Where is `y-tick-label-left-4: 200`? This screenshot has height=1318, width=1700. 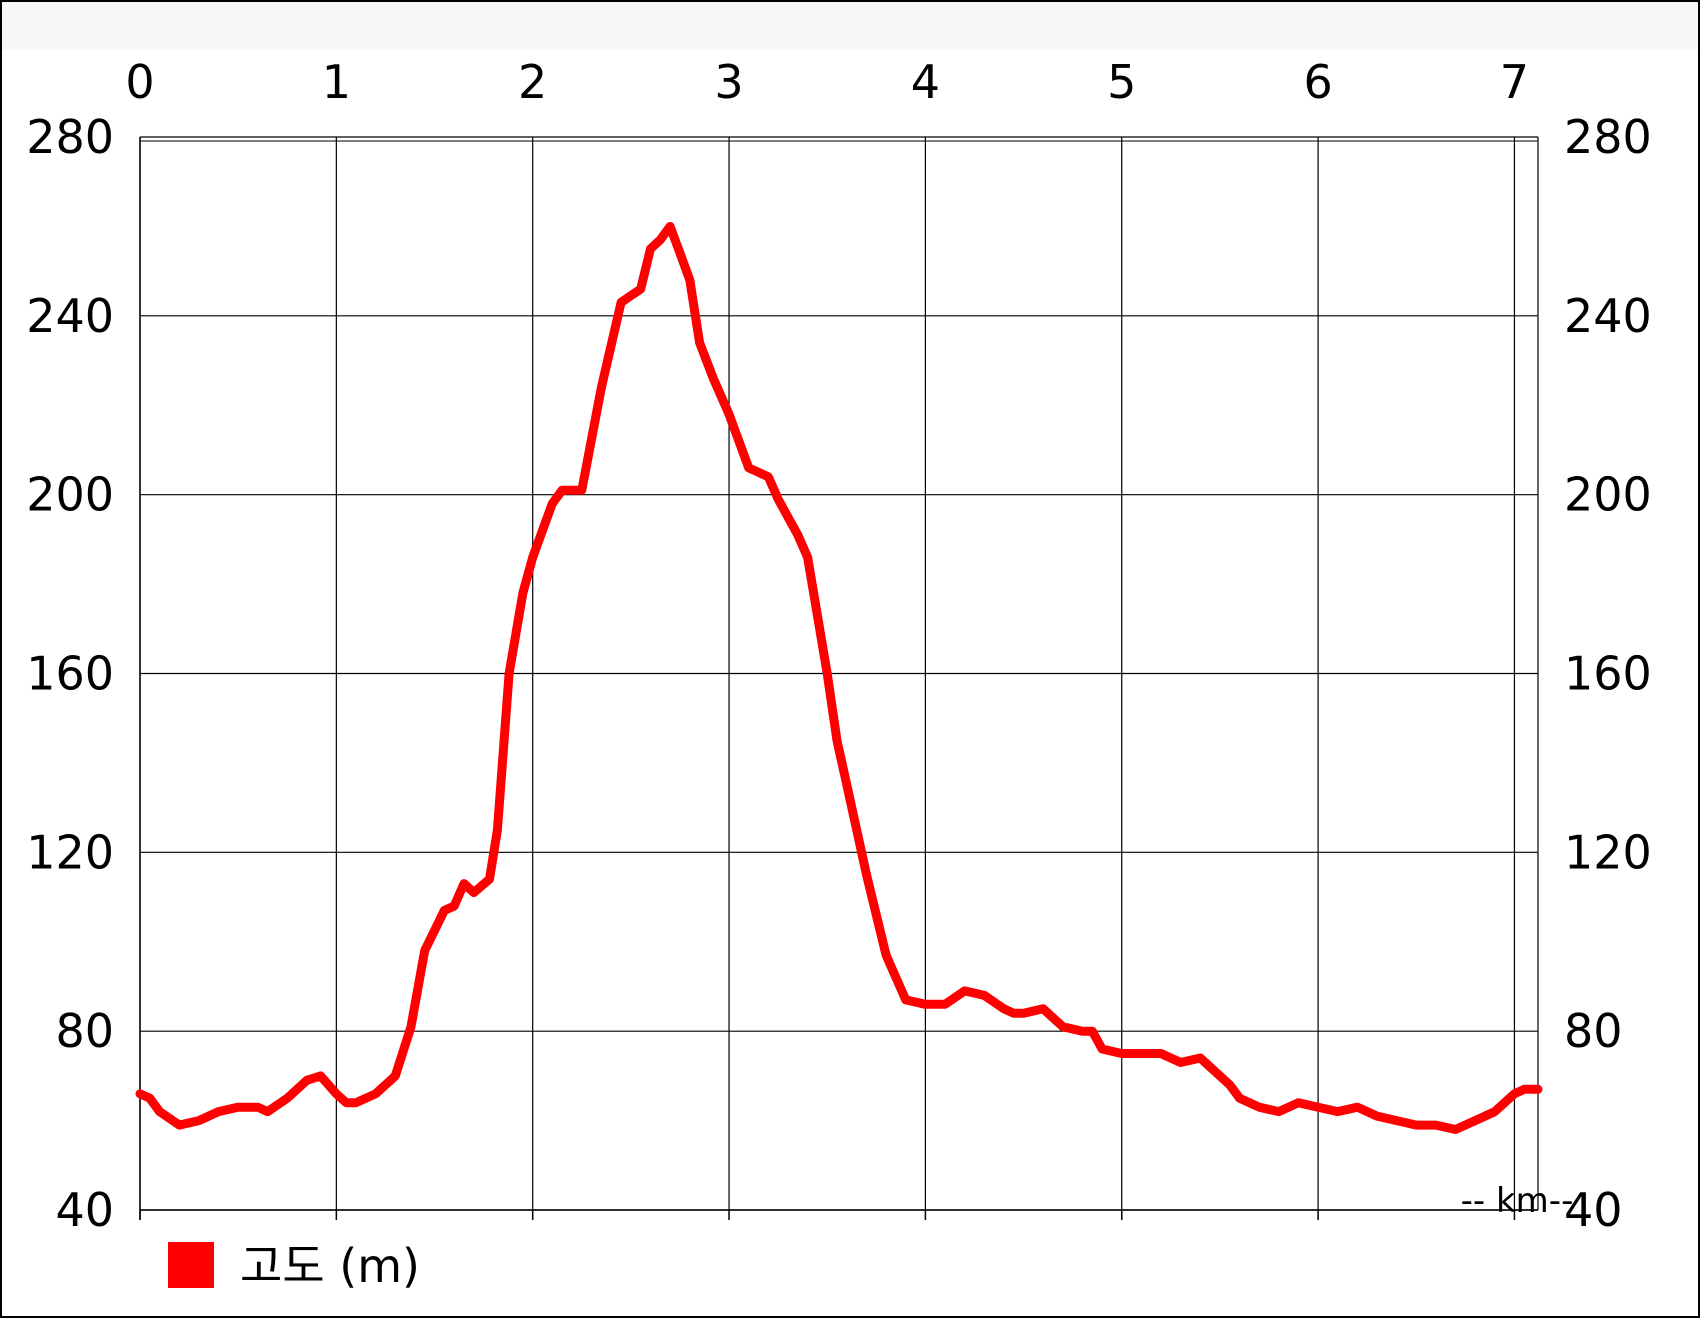 y-tick-label-left-4: 200 is located at coordinates (70, 495).